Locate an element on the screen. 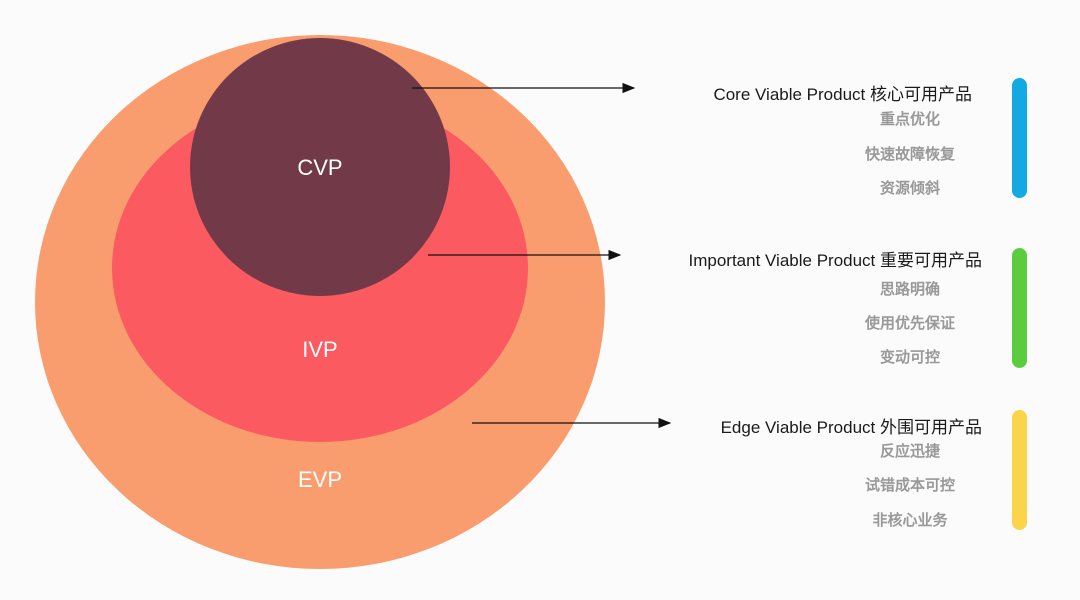 The width and height of the screenshot is (1080, 600). cvp-circle is located at coordinates (320, 167).